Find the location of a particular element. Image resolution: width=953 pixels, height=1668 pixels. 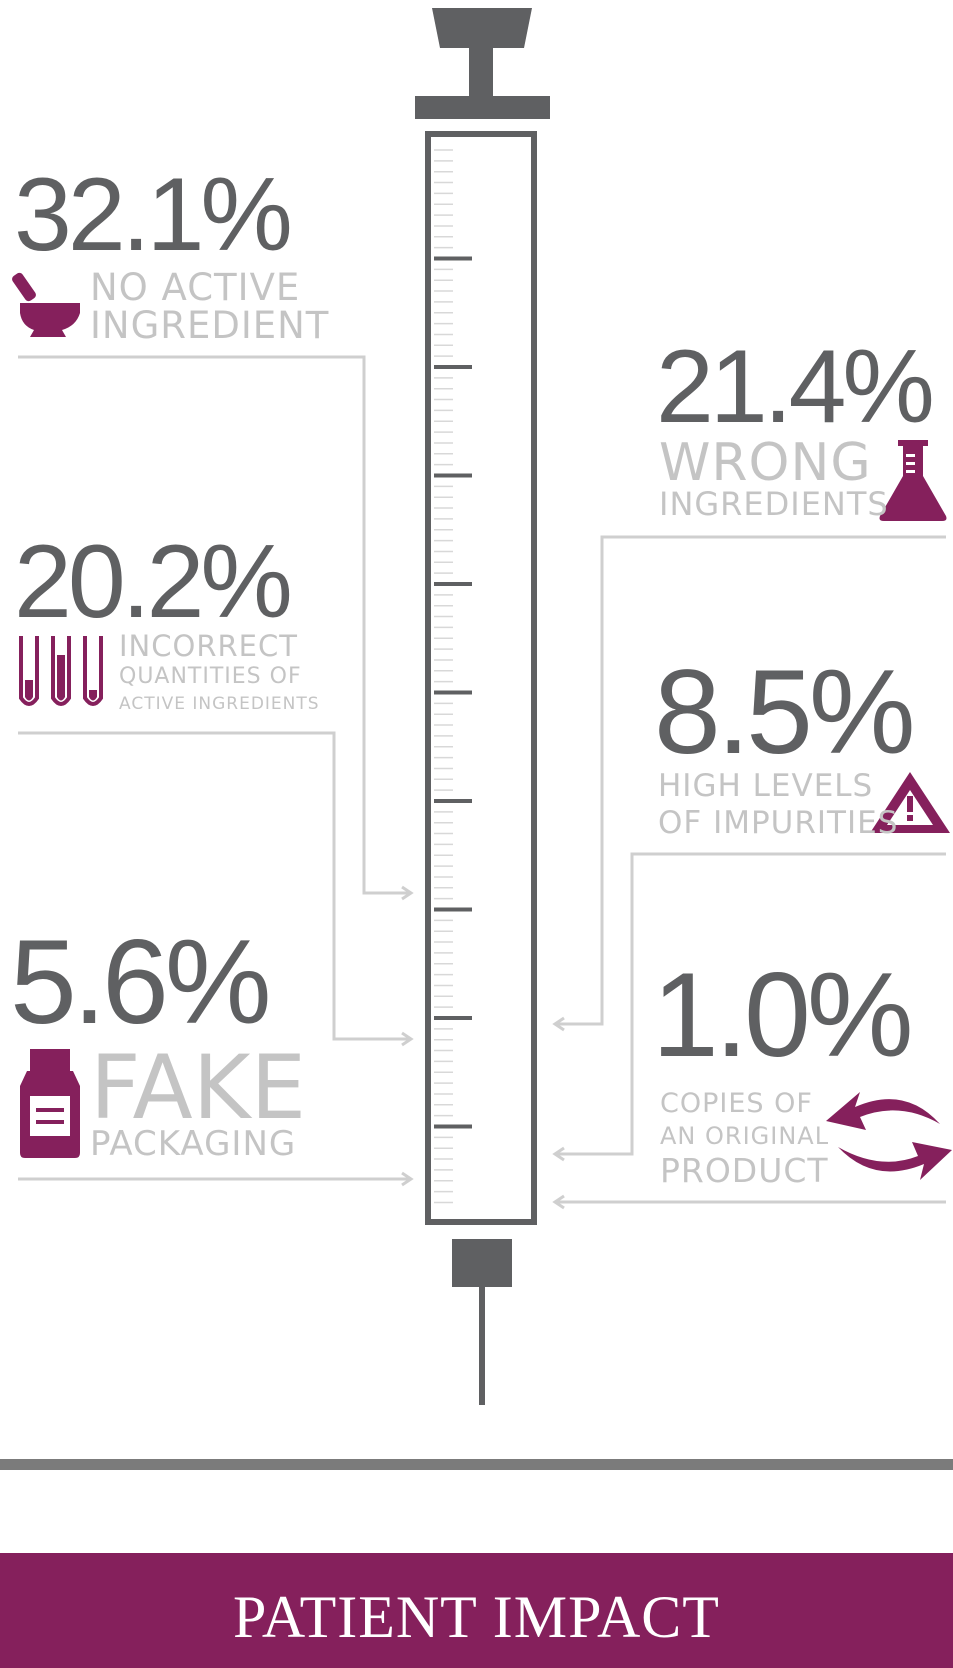

warning-triangle-icon is located at coordinates (910, 802).